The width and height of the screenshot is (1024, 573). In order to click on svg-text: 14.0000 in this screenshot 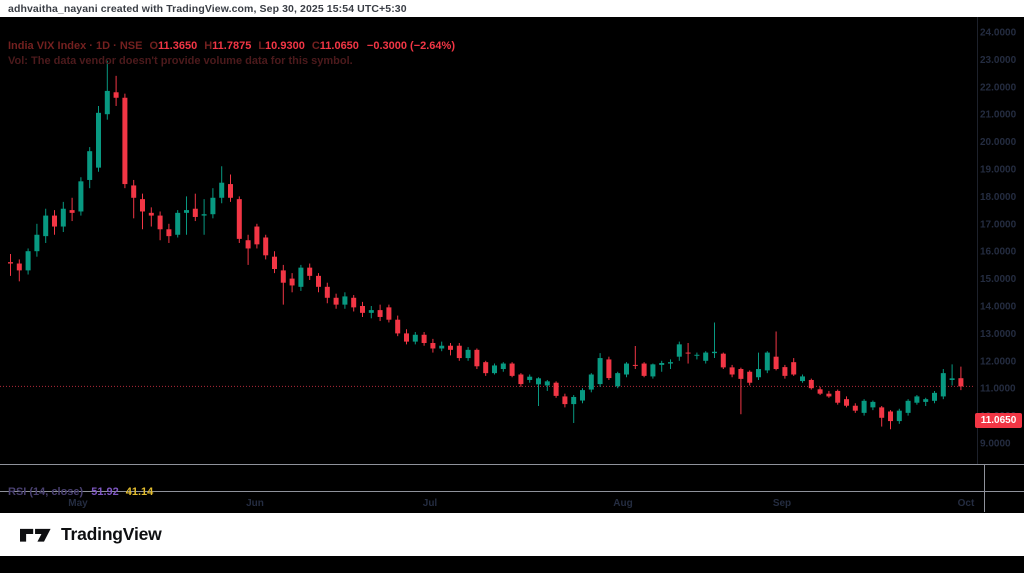, I will do `click(998, 307)`.